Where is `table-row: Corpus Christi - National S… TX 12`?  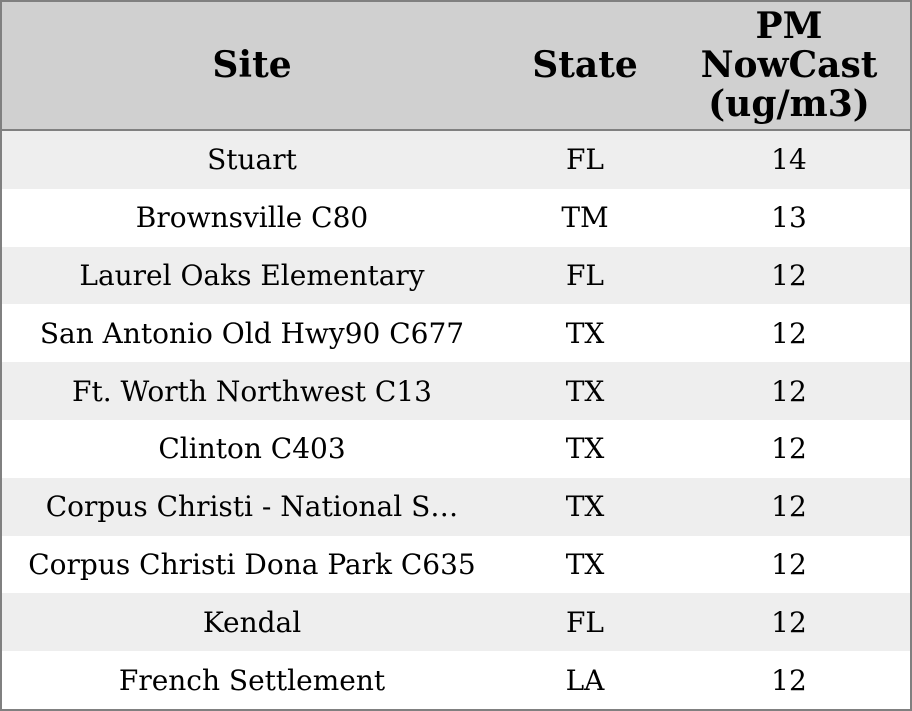 table-row: Corpus Christi - National S… TX 12 is located at coordinates (456, 506).